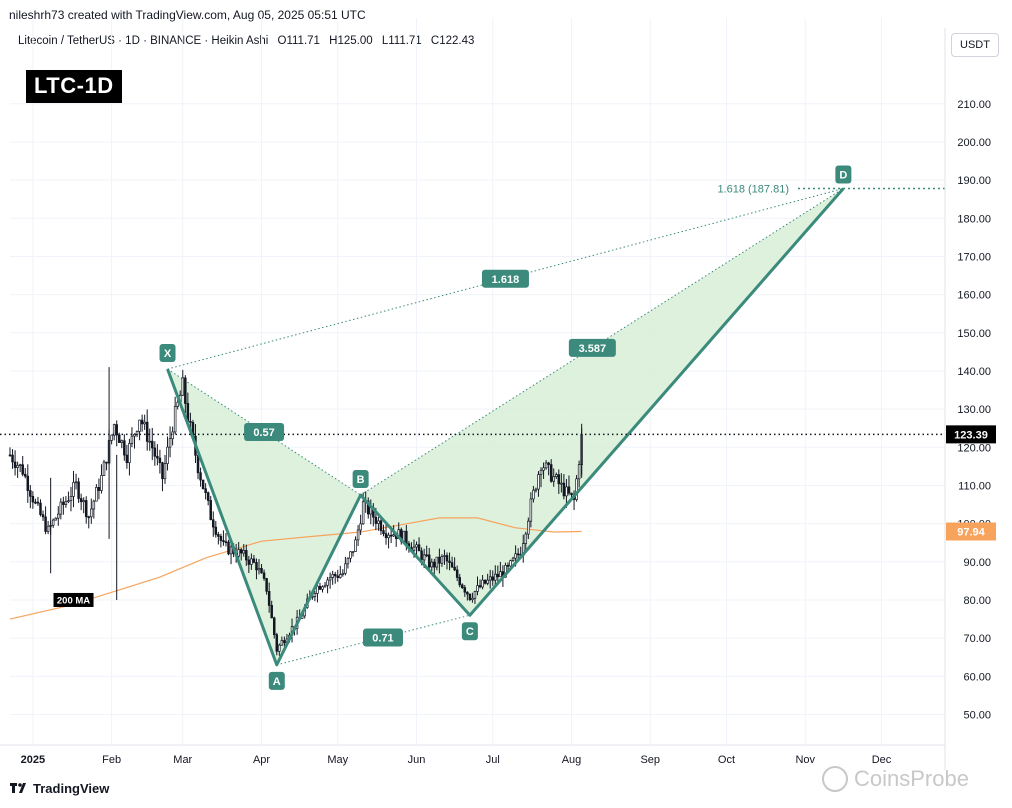  I want to click on target-level-label: 1.618 (187.81), so click(753, 189).